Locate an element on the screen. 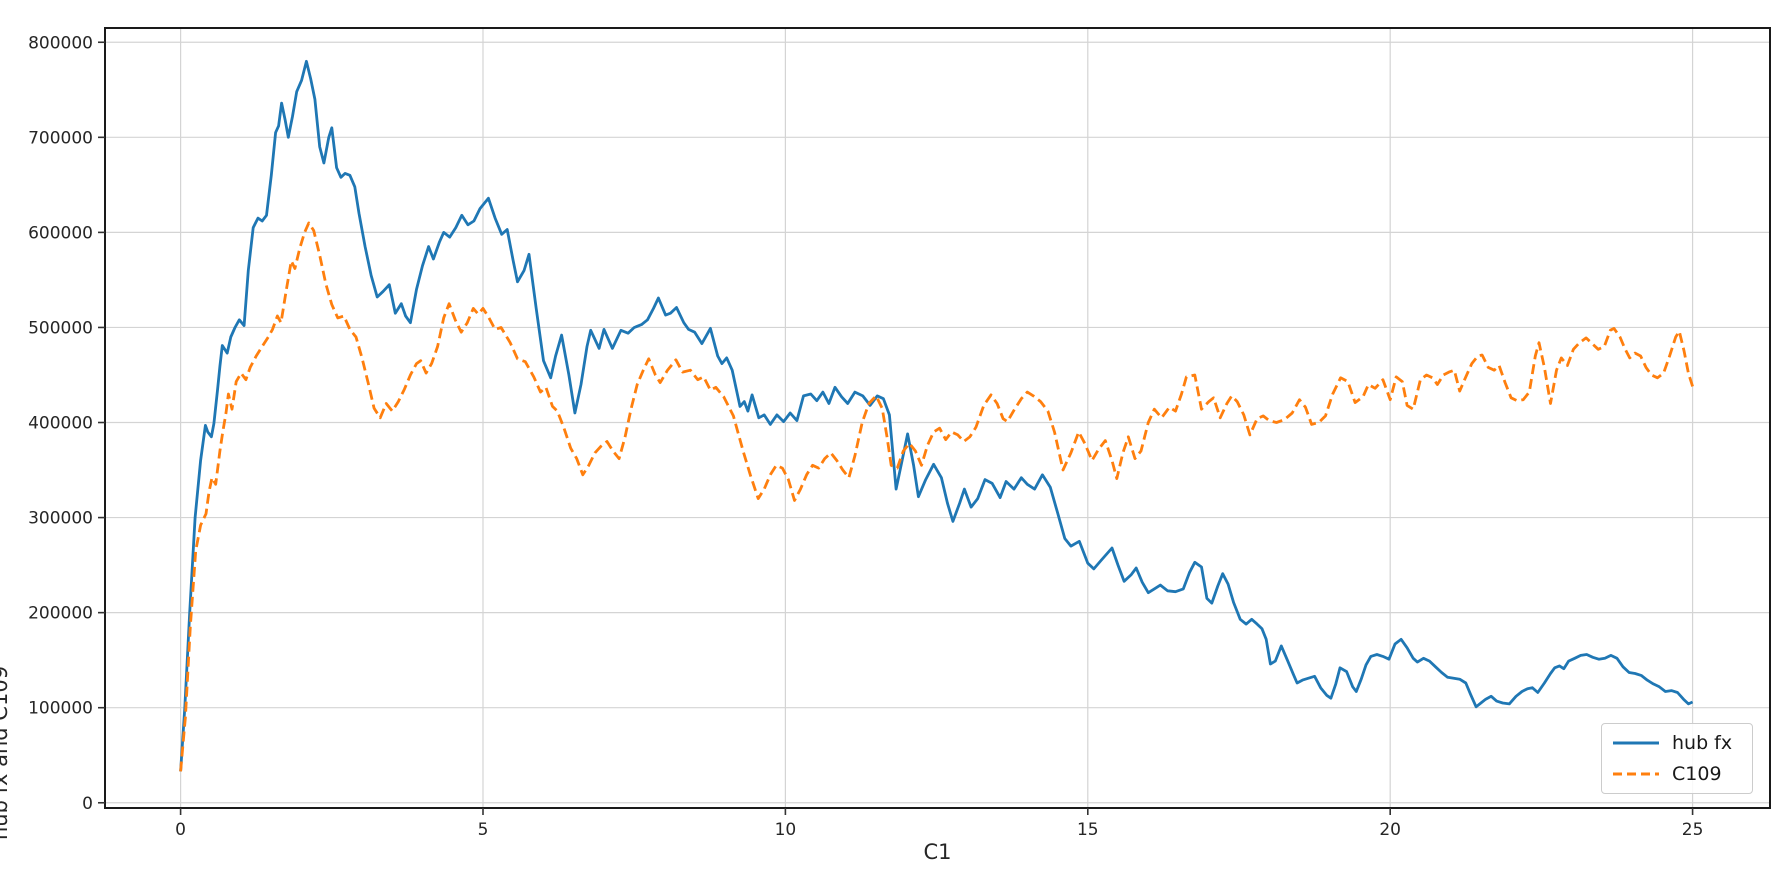  y-tick-label: 0 is located at coordinates (87, 804).